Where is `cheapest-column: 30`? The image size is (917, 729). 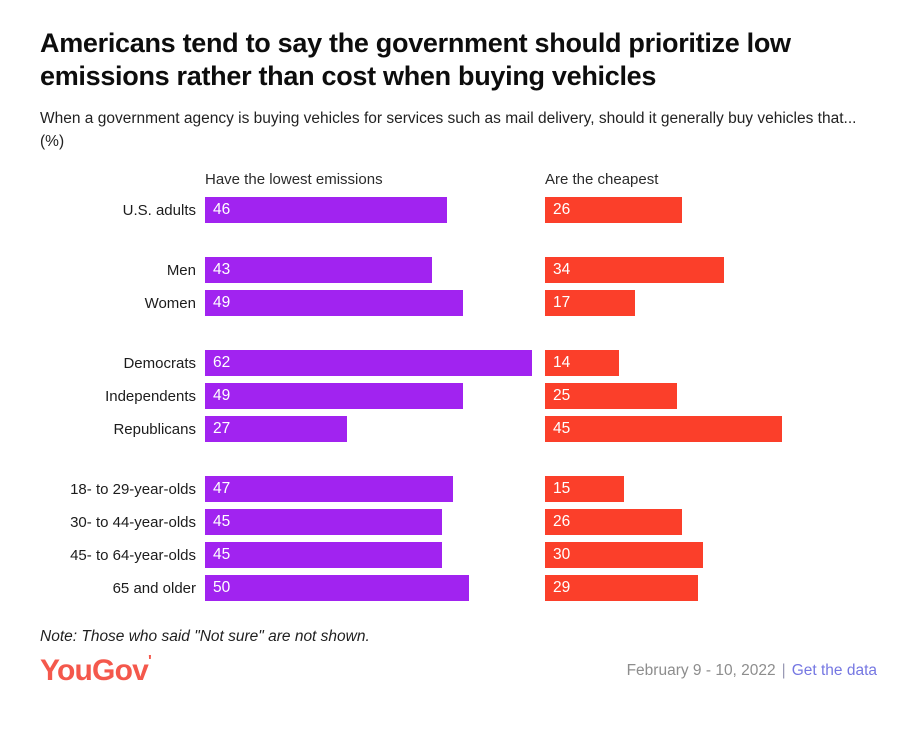 cheapest-column: 30 is located at coordinates (711, 555).